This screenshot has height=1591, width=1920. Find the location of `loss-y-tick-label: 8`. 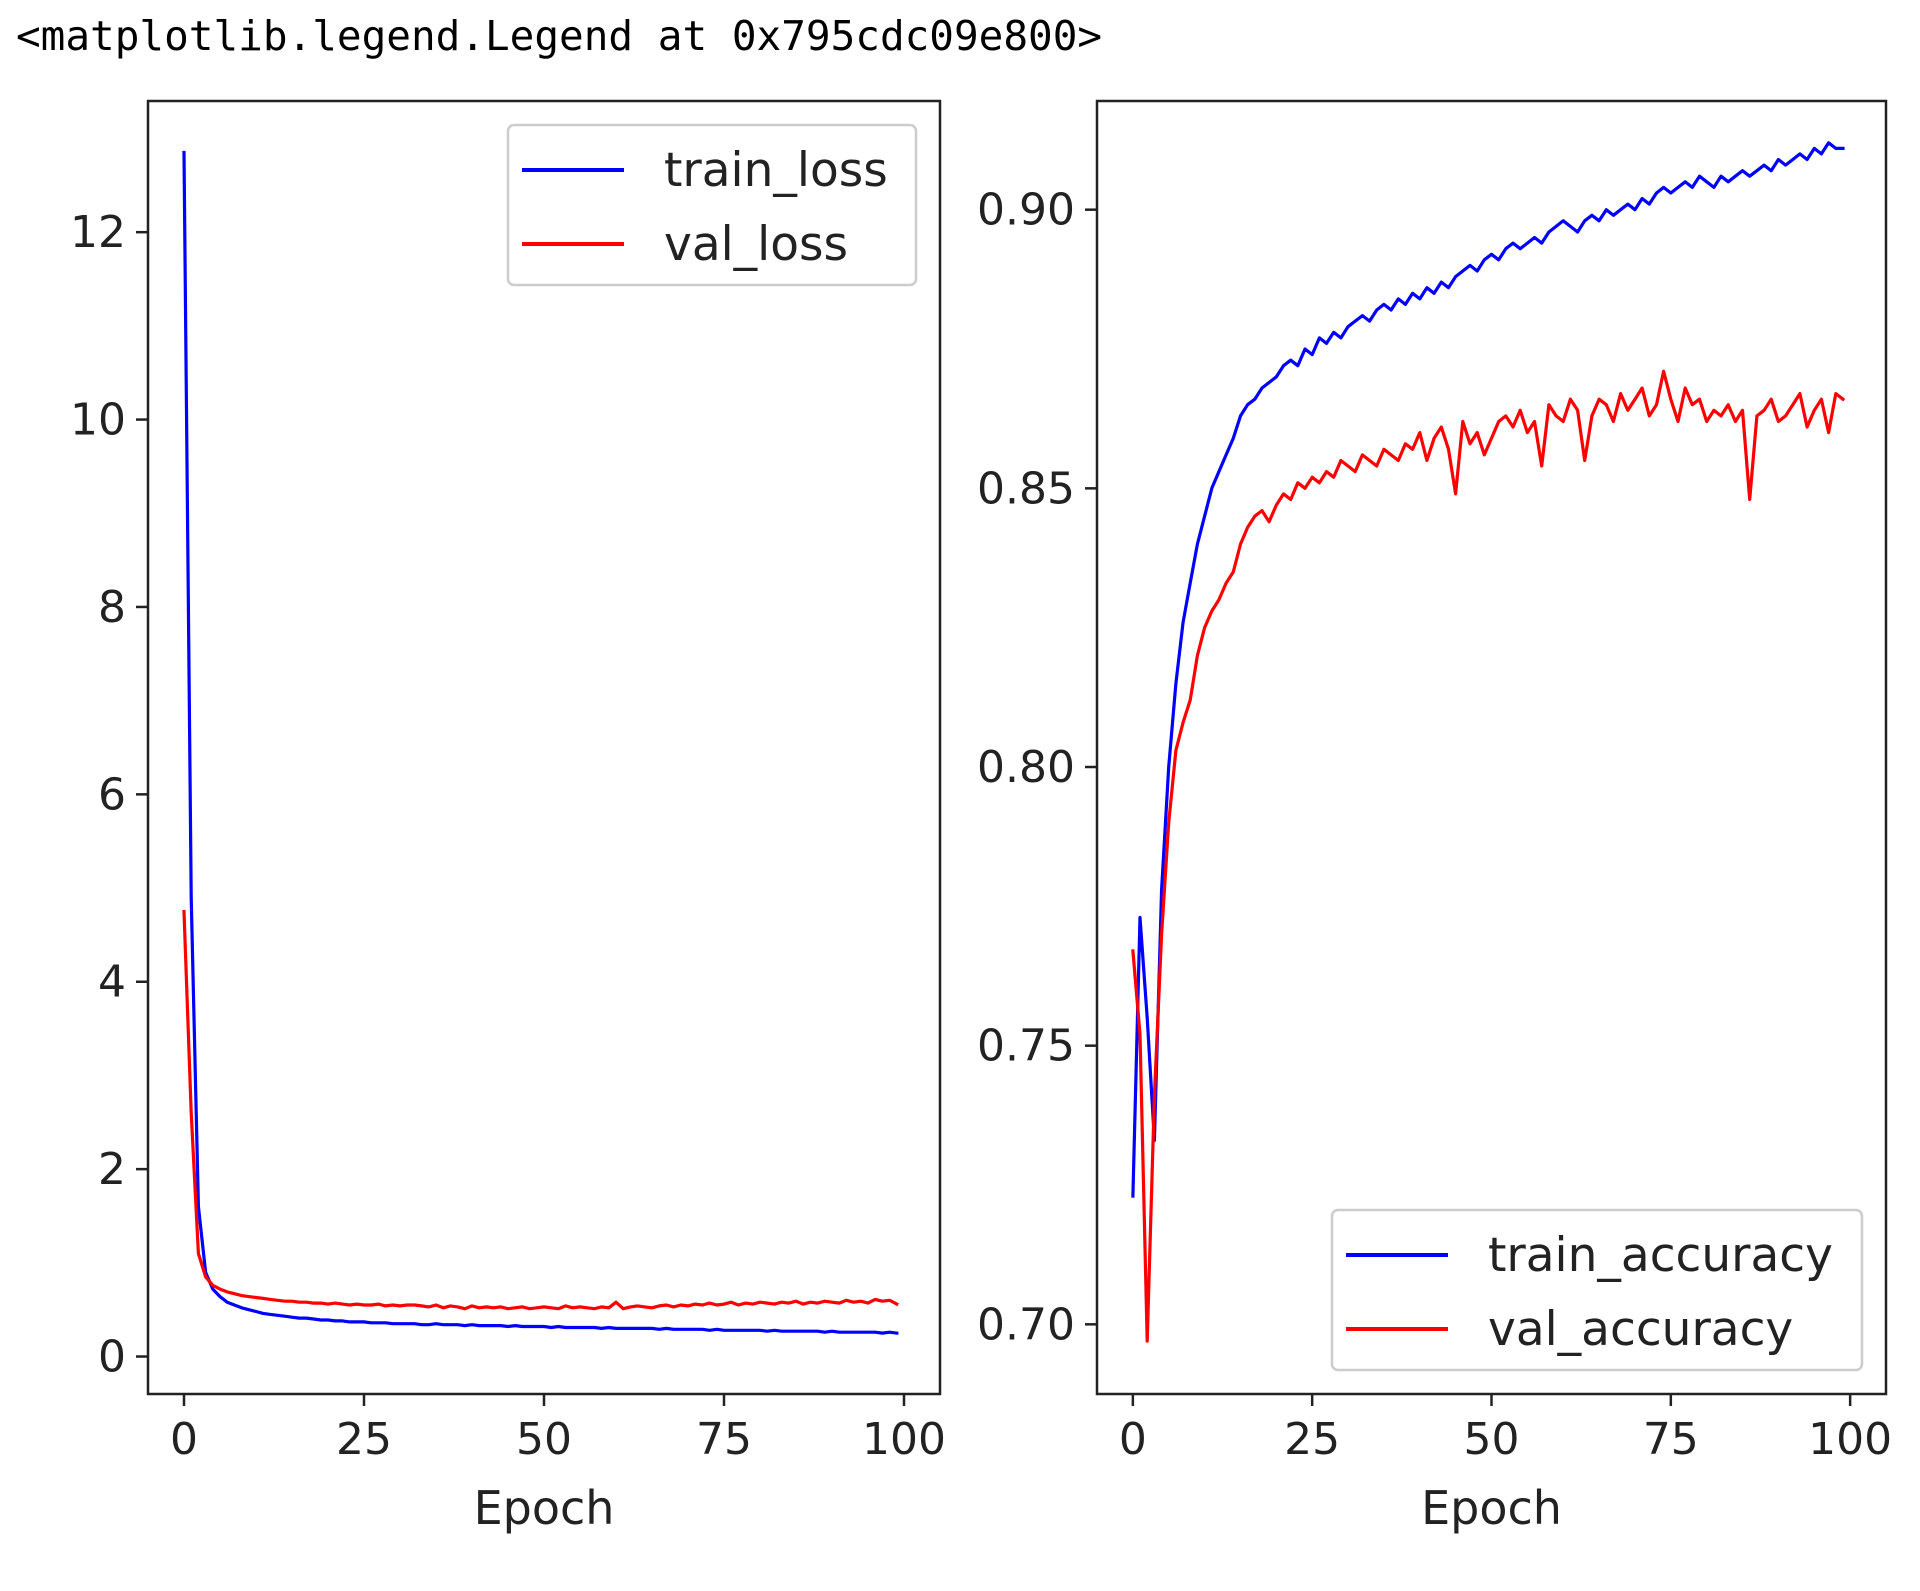

loss-y-tick-label: 8 is located at coordinates (112, 607).